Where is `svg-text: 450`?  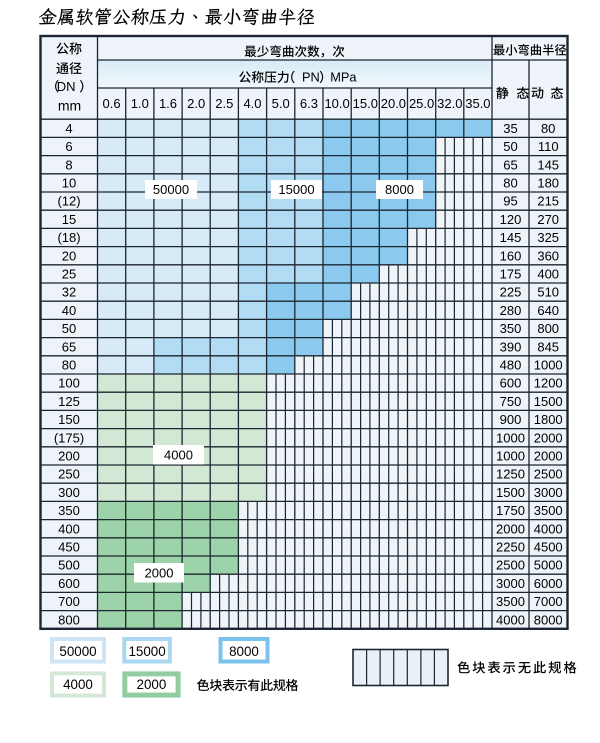
svg-text: 450 is located at coordinates (69, 547).